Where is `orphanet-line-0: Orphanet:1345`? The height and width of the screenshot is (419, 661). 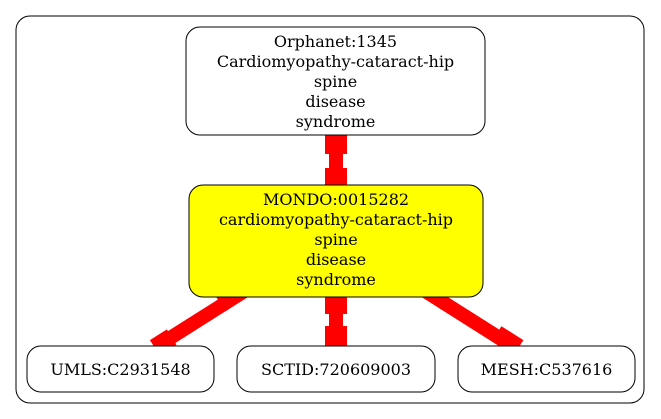
orphanet-line-0: Orphanet:1345 is located at coordinates (335, 41).